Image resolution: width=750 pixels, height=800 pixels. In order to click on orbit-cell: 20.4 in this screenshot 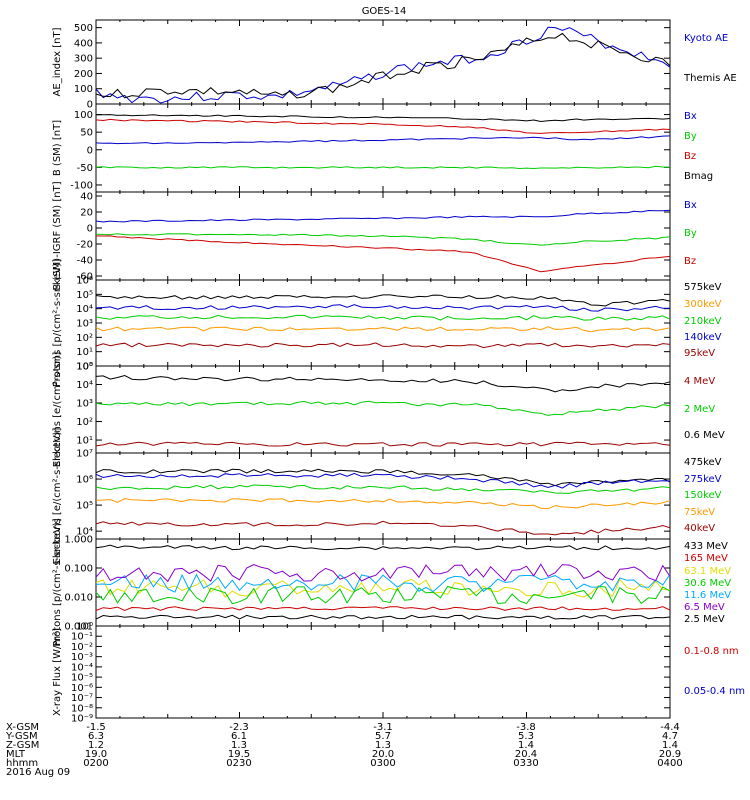, I will do `click(526, 754)`.